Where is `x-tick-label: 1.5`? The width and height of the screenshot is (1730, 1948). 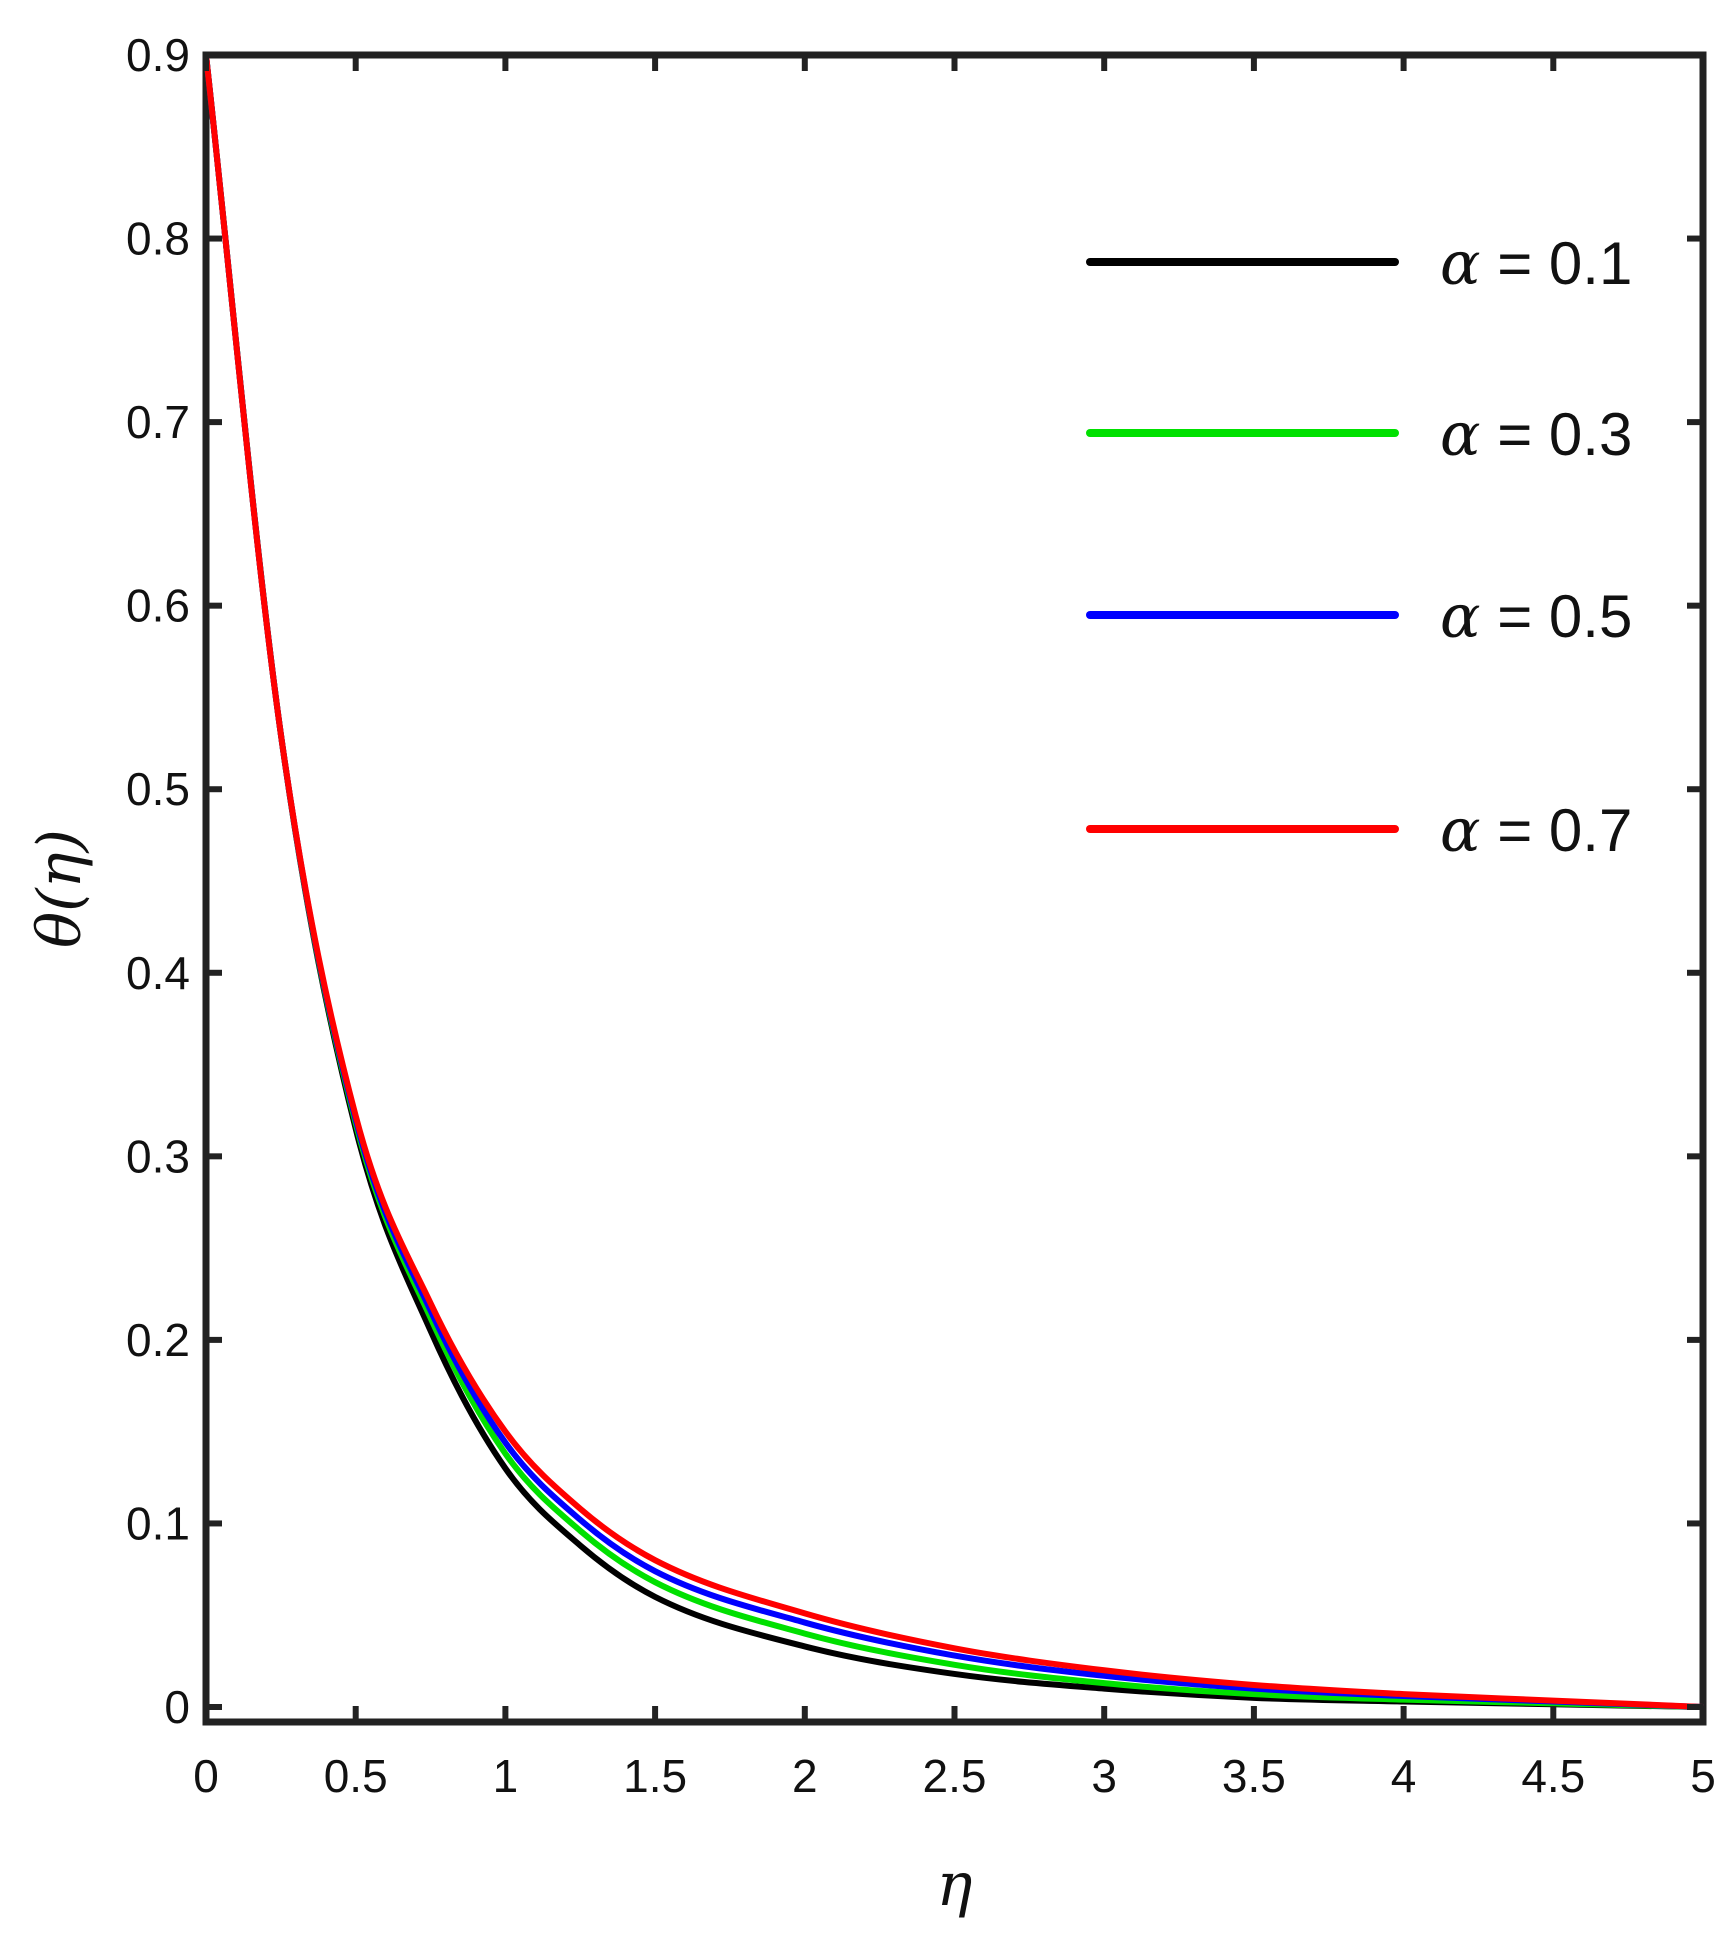
x-tick-label: 1.5 is located at coordinates (655, 1776).